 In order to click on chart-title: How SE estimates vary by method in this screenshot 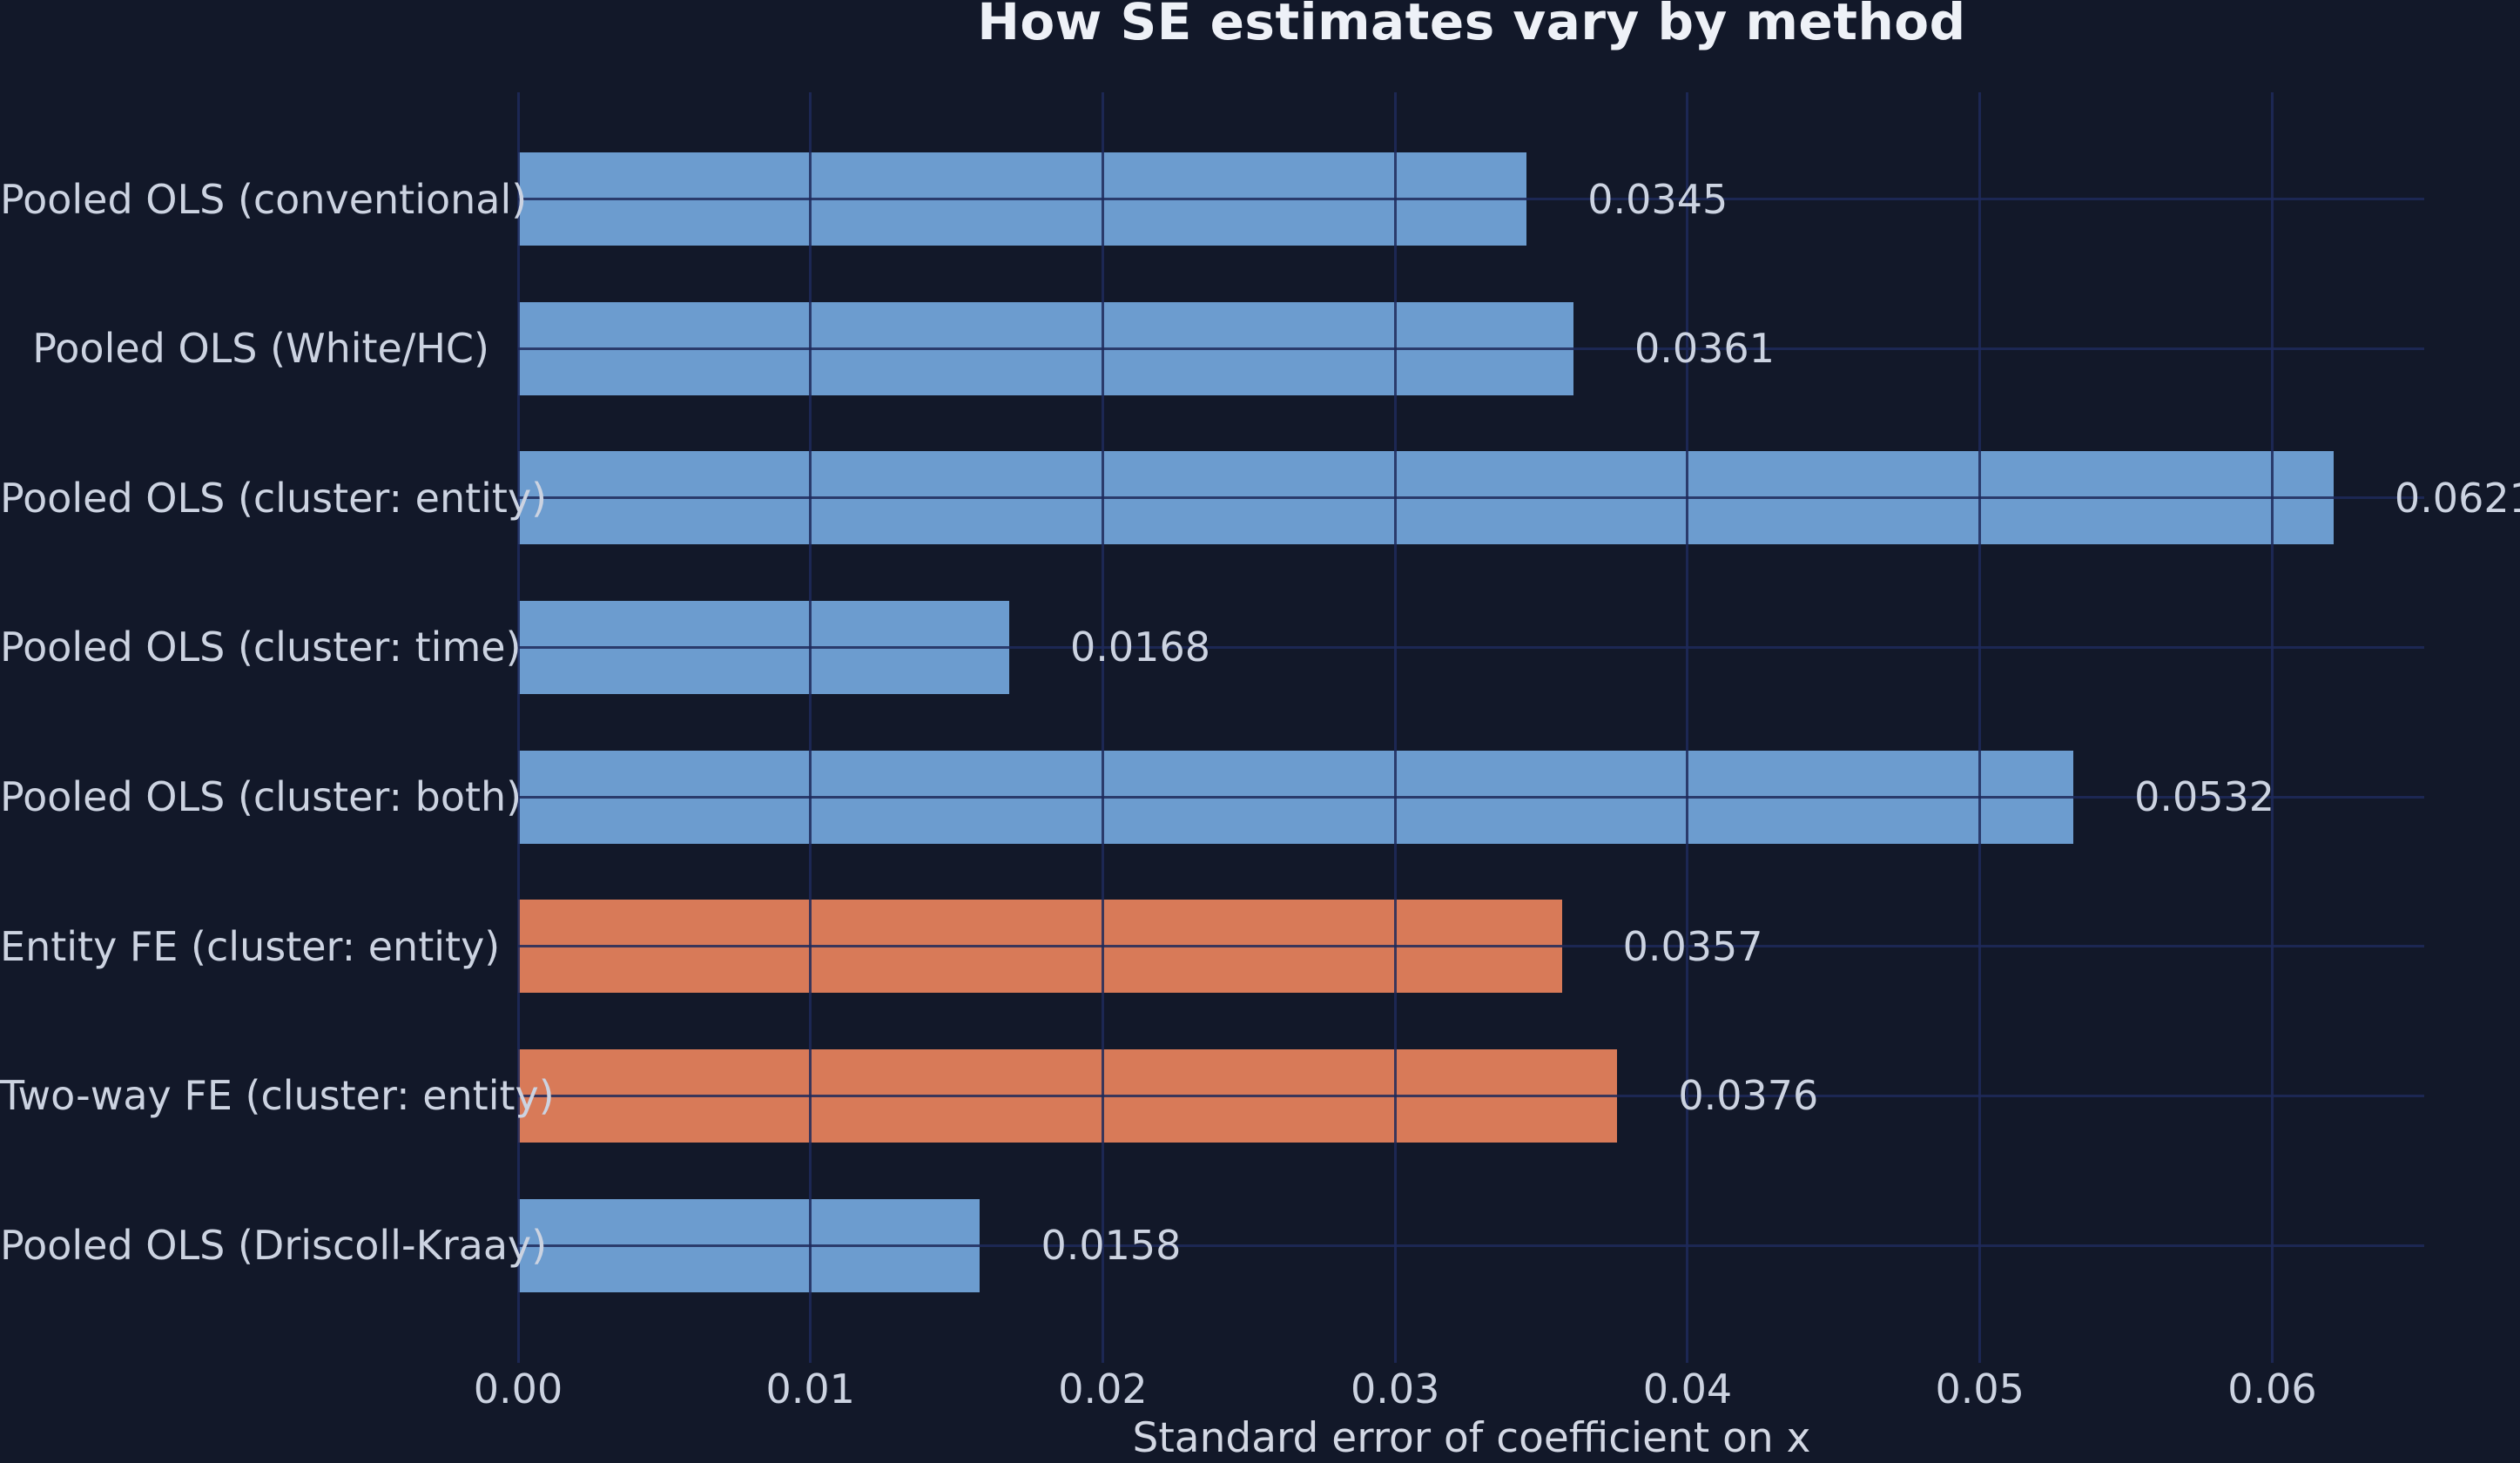, I will do `click(1471, 25)`.